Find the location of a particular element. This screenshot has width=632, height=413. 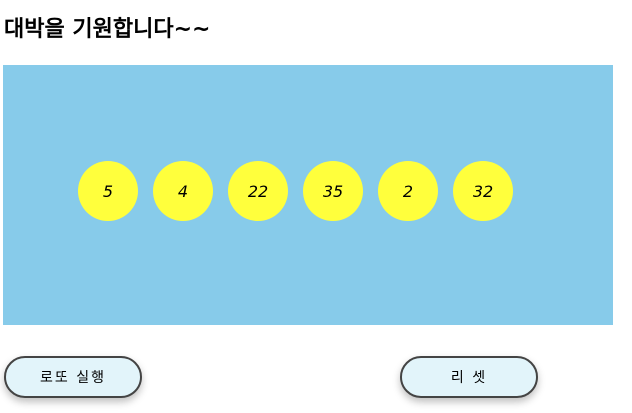

lotto-ball-4: 35 is located at coordinates (333, 191).